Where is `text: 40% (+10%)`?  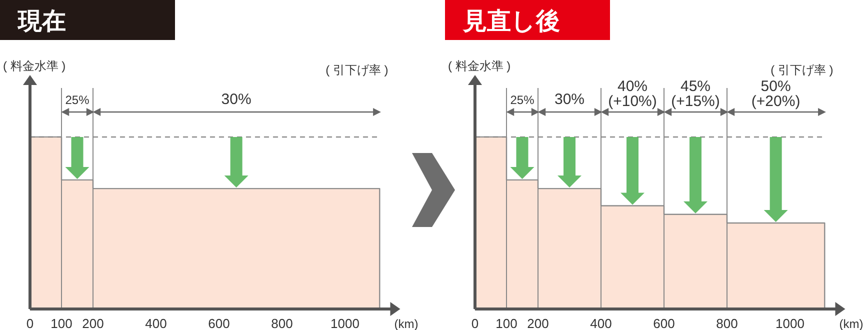
text: 40% (+10%) is located at coordinates (632, 94).